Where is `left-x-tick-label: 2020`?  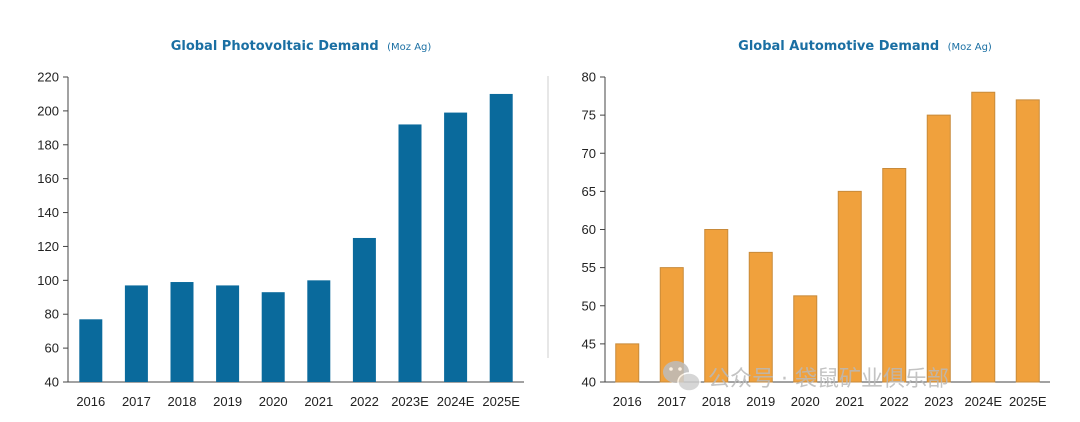 left-x-tick-label: 2020 is located at coordinates (273, 401).